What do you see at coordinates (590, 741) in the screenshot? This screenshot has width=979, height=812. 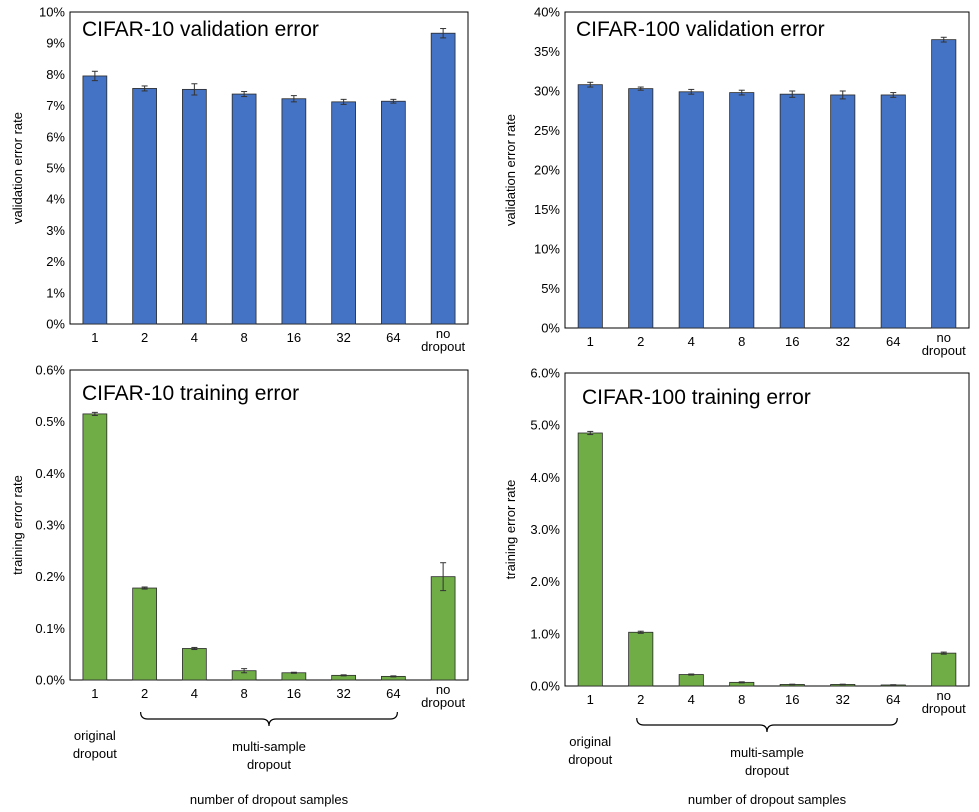 I see `annotation-original: original` at bounding box center [590, 741].